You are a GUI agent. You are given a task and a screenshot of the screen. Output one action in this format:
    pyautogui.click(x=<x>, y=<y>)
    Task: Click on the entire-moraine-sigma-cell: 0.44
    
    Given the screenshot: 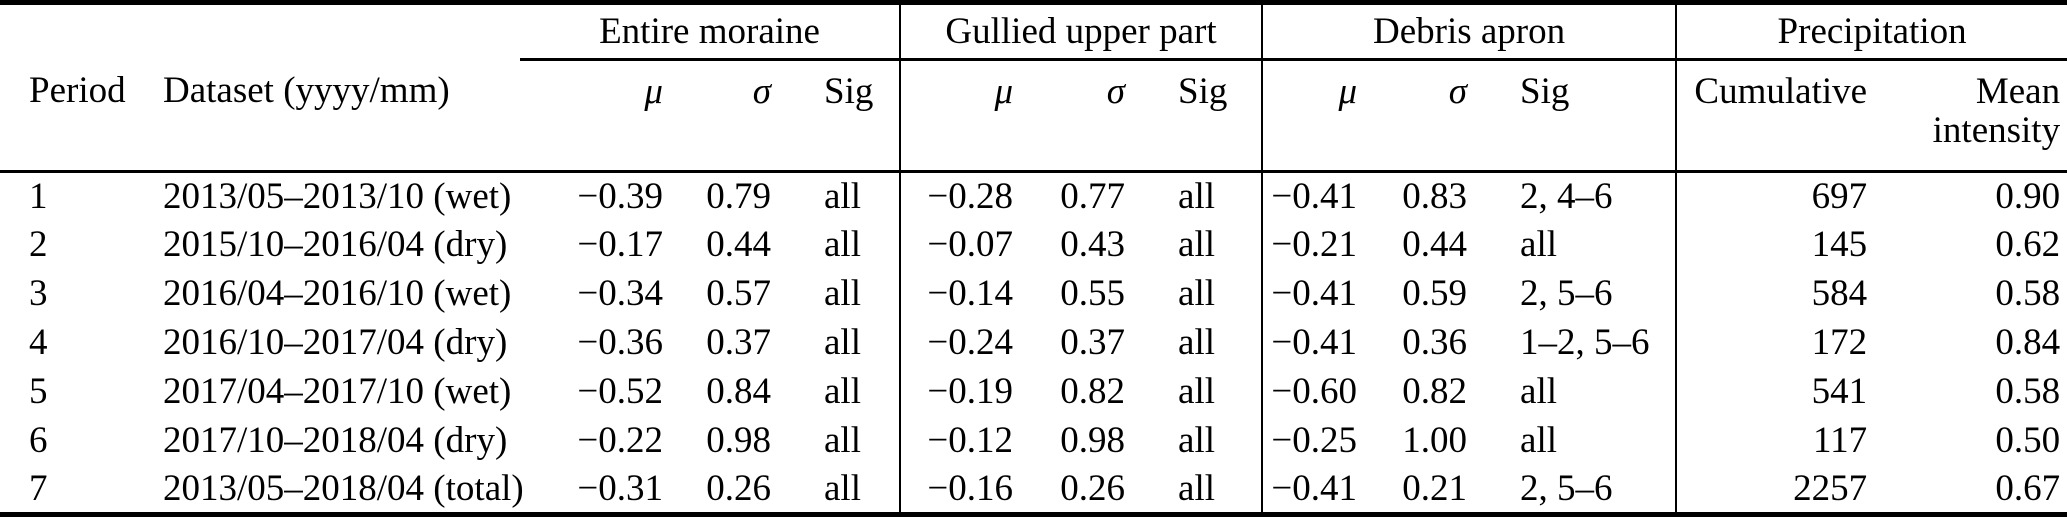 What is the action you would take?
    pyautogui.click(x=738, y=245)
    